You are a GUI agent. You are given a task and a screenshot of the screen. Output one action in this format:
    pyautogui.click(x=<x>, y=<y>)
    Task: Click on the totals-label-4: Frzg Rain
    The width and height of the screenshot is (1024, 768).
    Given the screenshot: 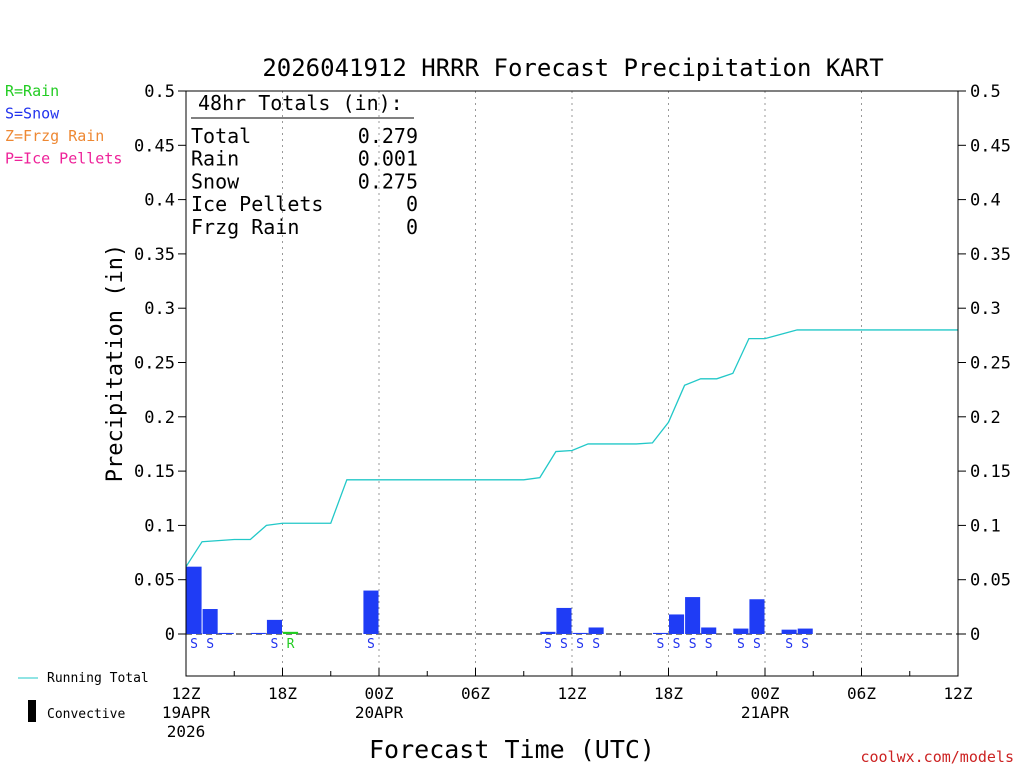 What is the action you would take?
    pyautogui.click(x=245, y=227)
    